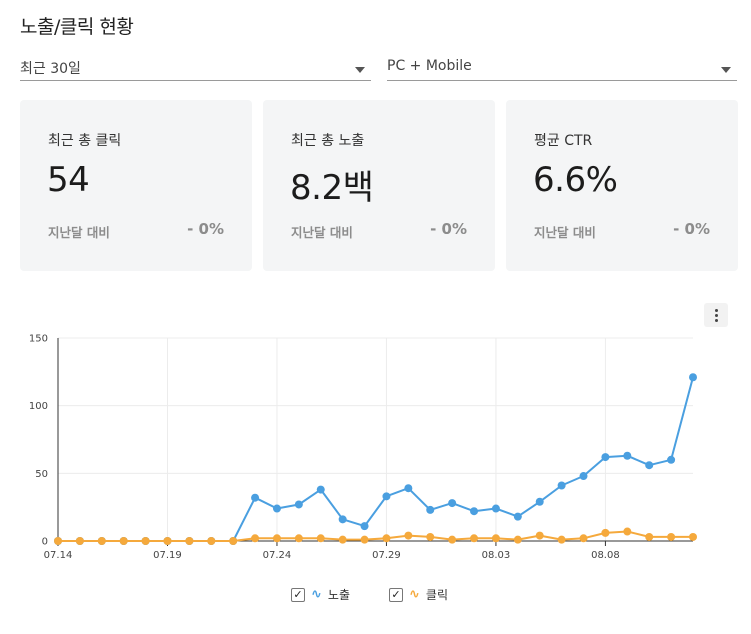  Describe the element at coordinates (85, 141) in the screenshot. I see `card-label: 최근 총 클릭` at that location.